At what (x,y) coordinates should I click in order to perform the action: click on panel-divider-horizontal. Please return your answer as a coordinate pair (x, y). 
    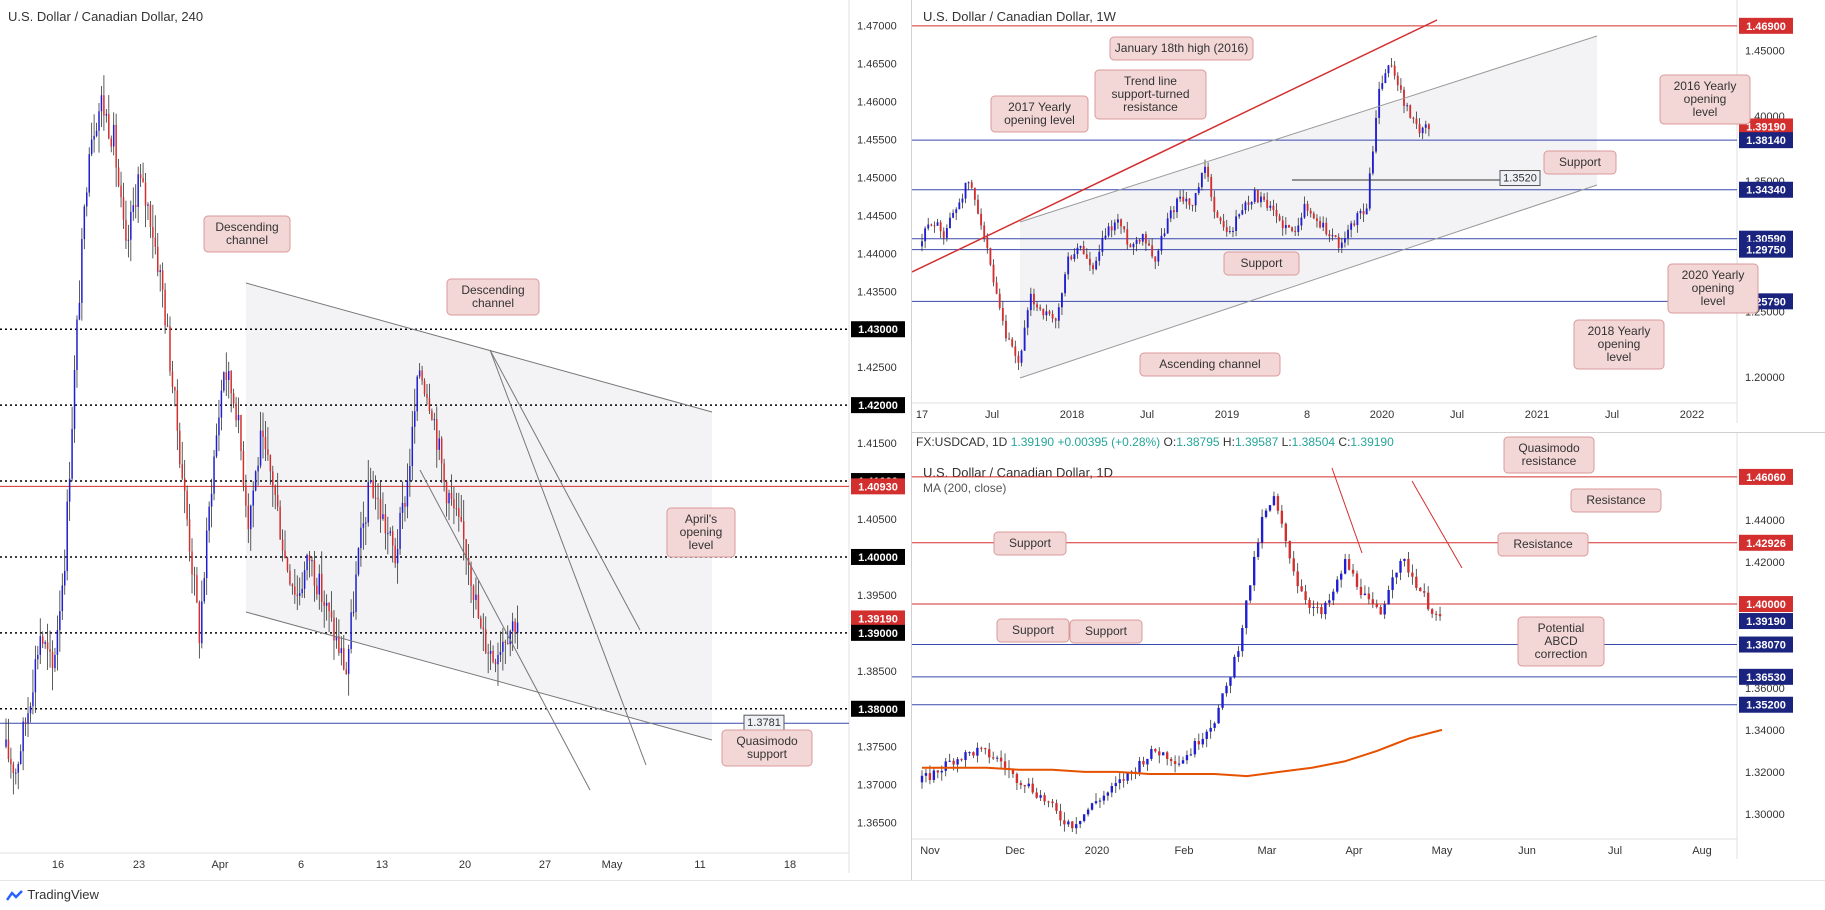
    Looking at the image, I should click on (1368, 432).